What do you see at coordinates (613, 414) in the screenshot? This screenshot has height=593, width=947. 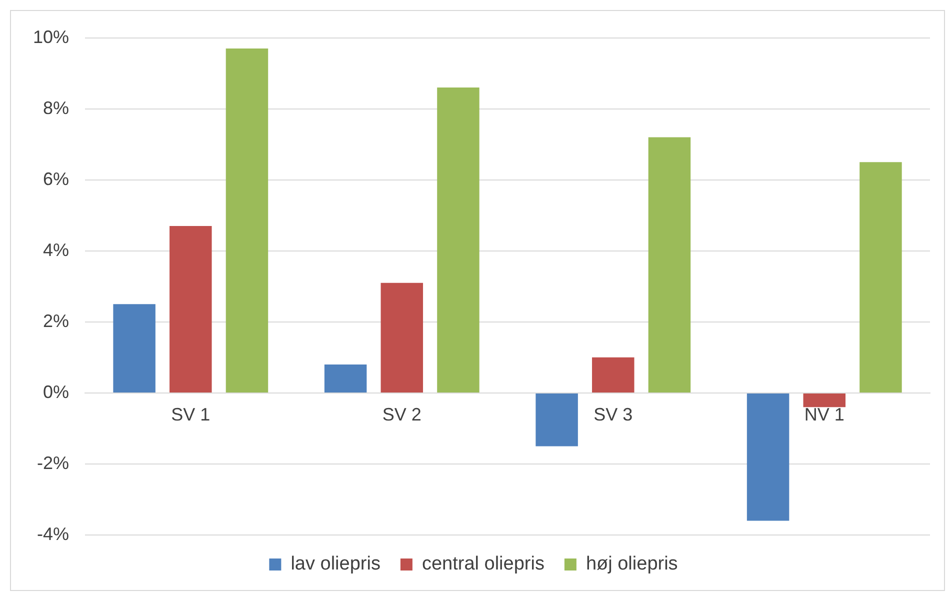 I see `x-tick-label: SV 3` at bounding box center [613, 414].